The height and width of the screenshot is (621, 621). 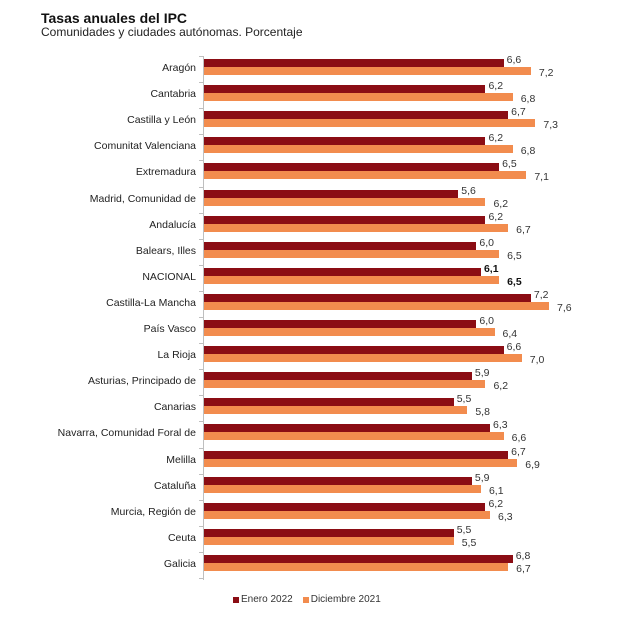 I want to click on bar-group: NACIONAL 6,1 6,5, so click(x=310, y=277).